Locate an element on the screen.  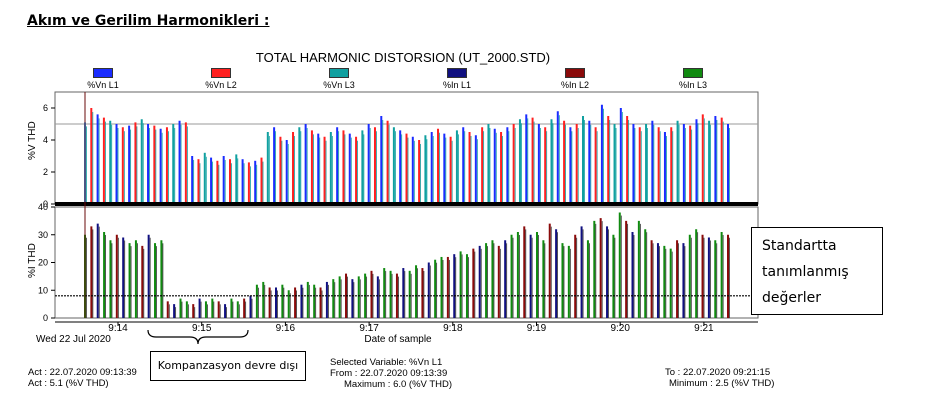
act-value: Act : 5.1 (%V THD) is located at coordinates (68, 383).